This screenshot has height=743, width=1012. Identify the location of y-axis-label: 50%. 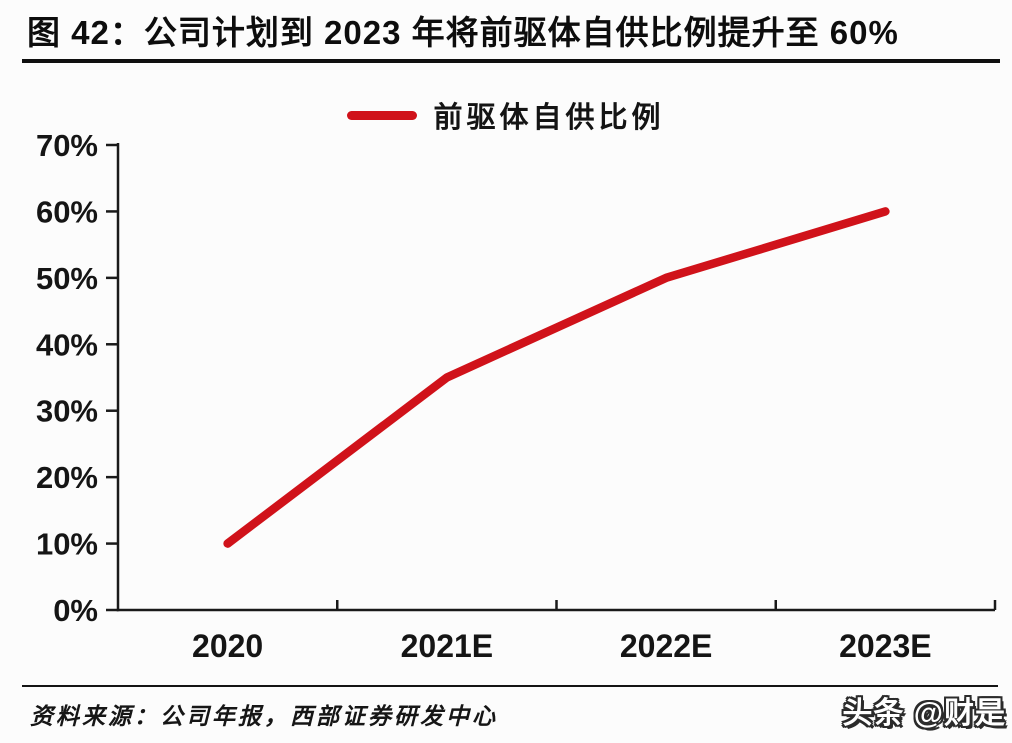
(67, 278).